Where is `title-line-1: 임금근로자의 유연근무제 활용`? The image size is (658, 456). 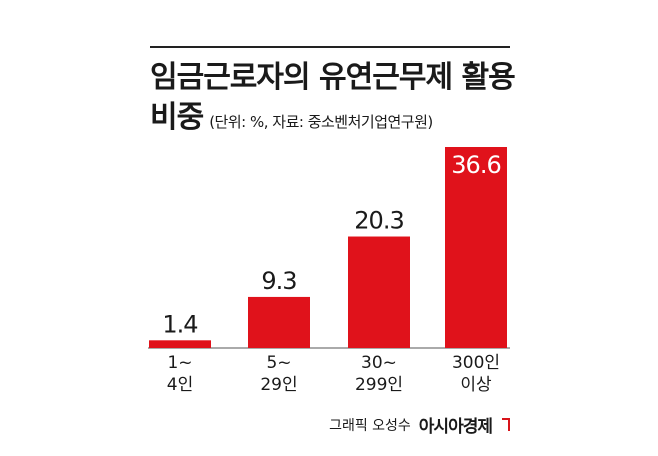
title-line-1: 임금근로자의 유연근무제 활용 is located at coordinates (333, 77).